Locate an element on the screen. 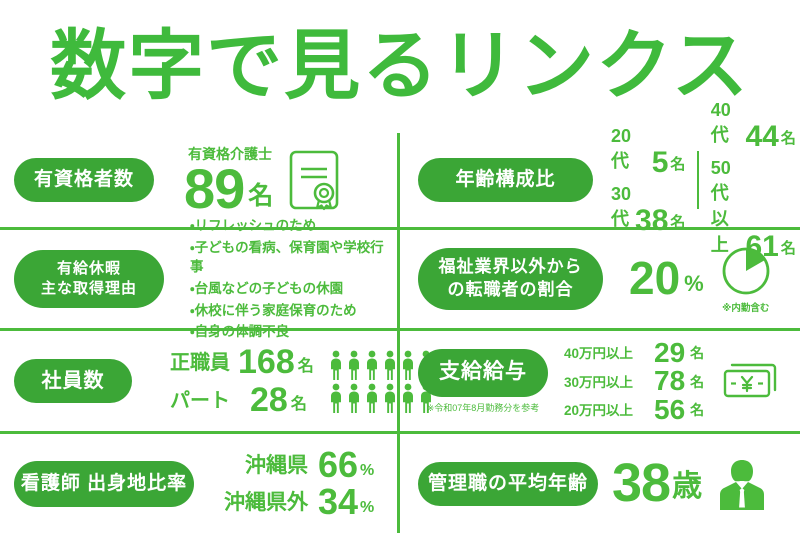  salary-label-block: 支給給与 ※令和07年8月勤務分を参考 is located at coordinates (483, 381).